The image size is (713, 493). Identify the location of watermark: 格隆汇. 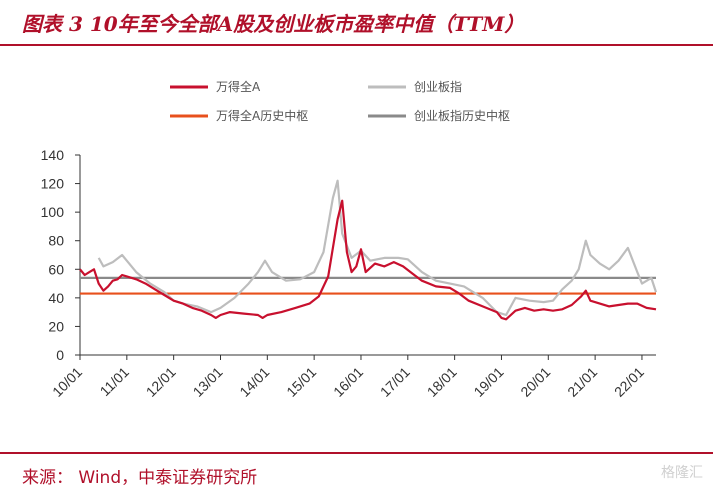
(682, 473).